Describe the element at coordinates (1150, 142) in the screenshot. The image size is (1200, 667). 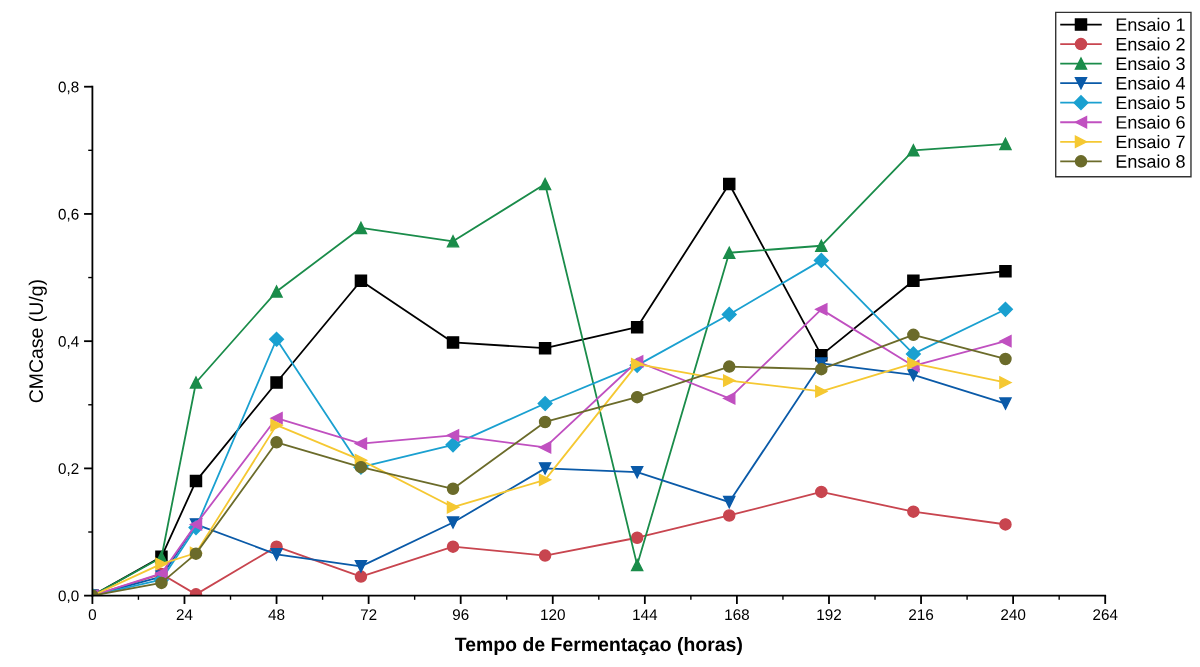
I see `legend-label: Ensaio 7` at that location.